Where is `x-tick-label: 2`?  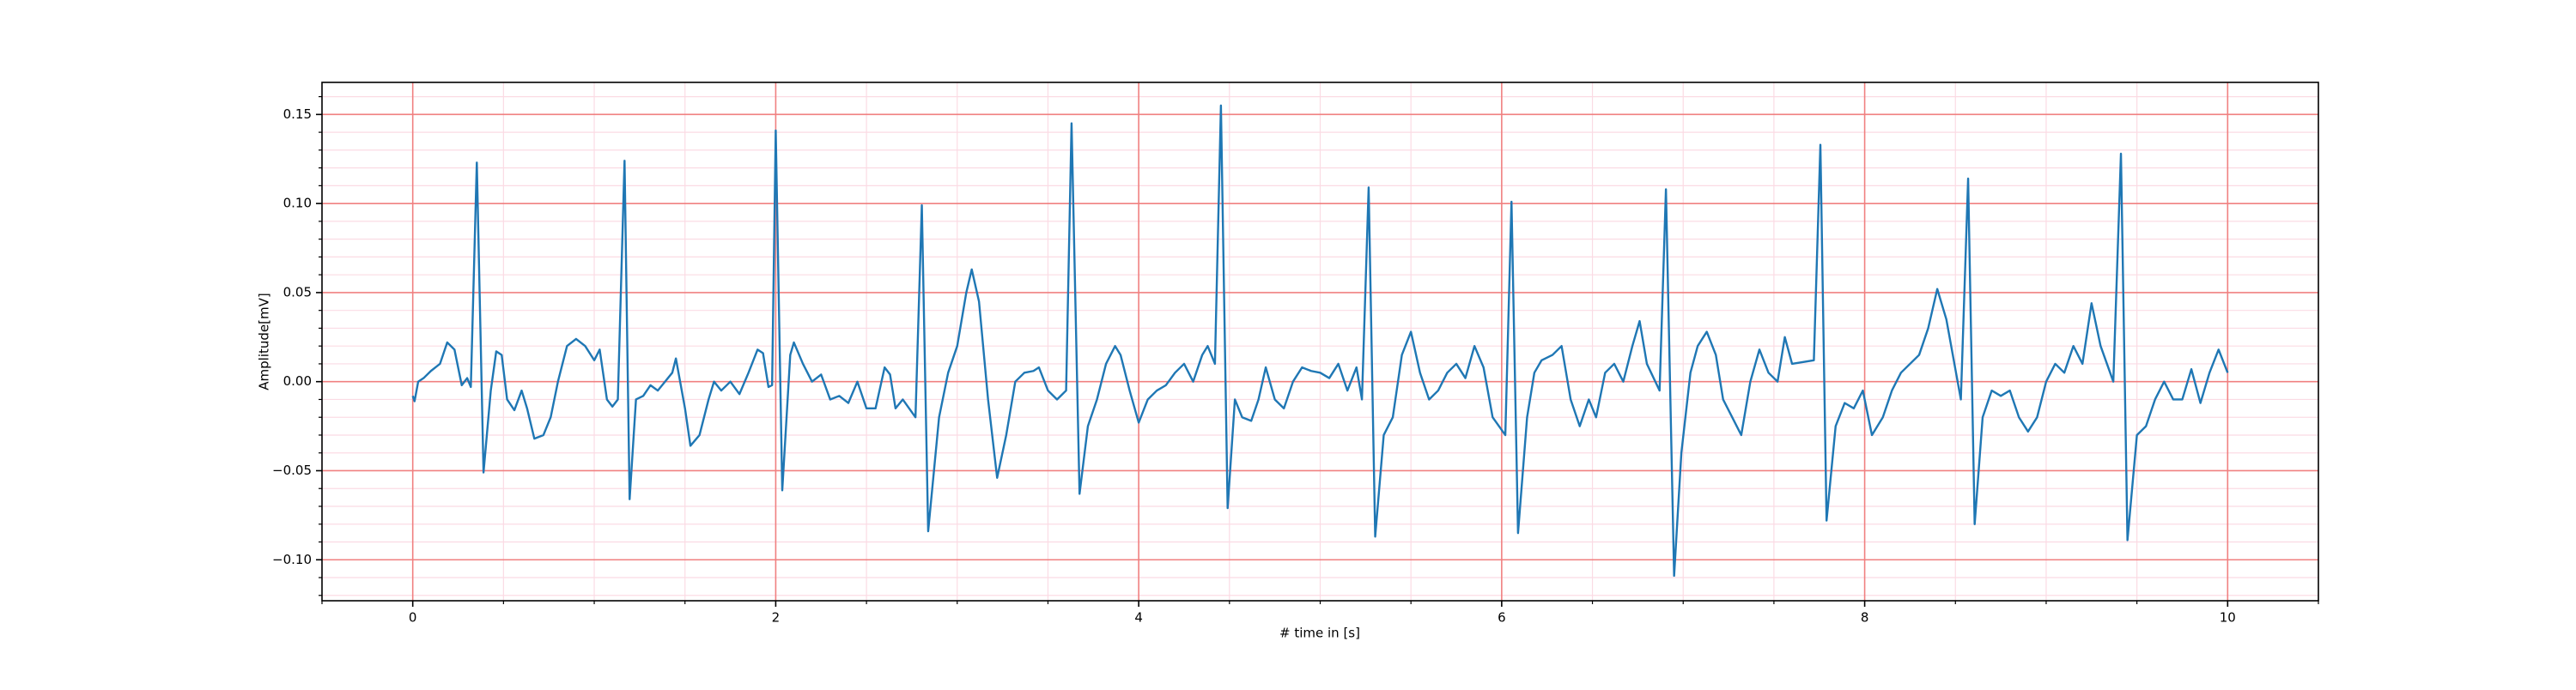
x-tick-label: 2 is located at coordinates (777, 618).